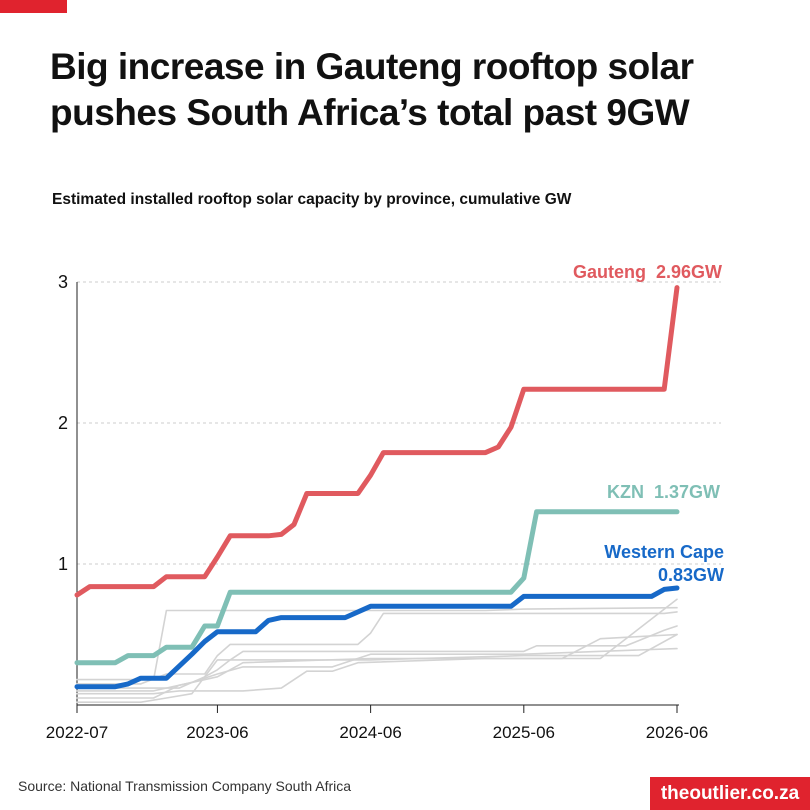 Image resolution: width=810 pixels, height=810 pixels. I want to click on x-tick-label: 2024-06, so click(370, 732).